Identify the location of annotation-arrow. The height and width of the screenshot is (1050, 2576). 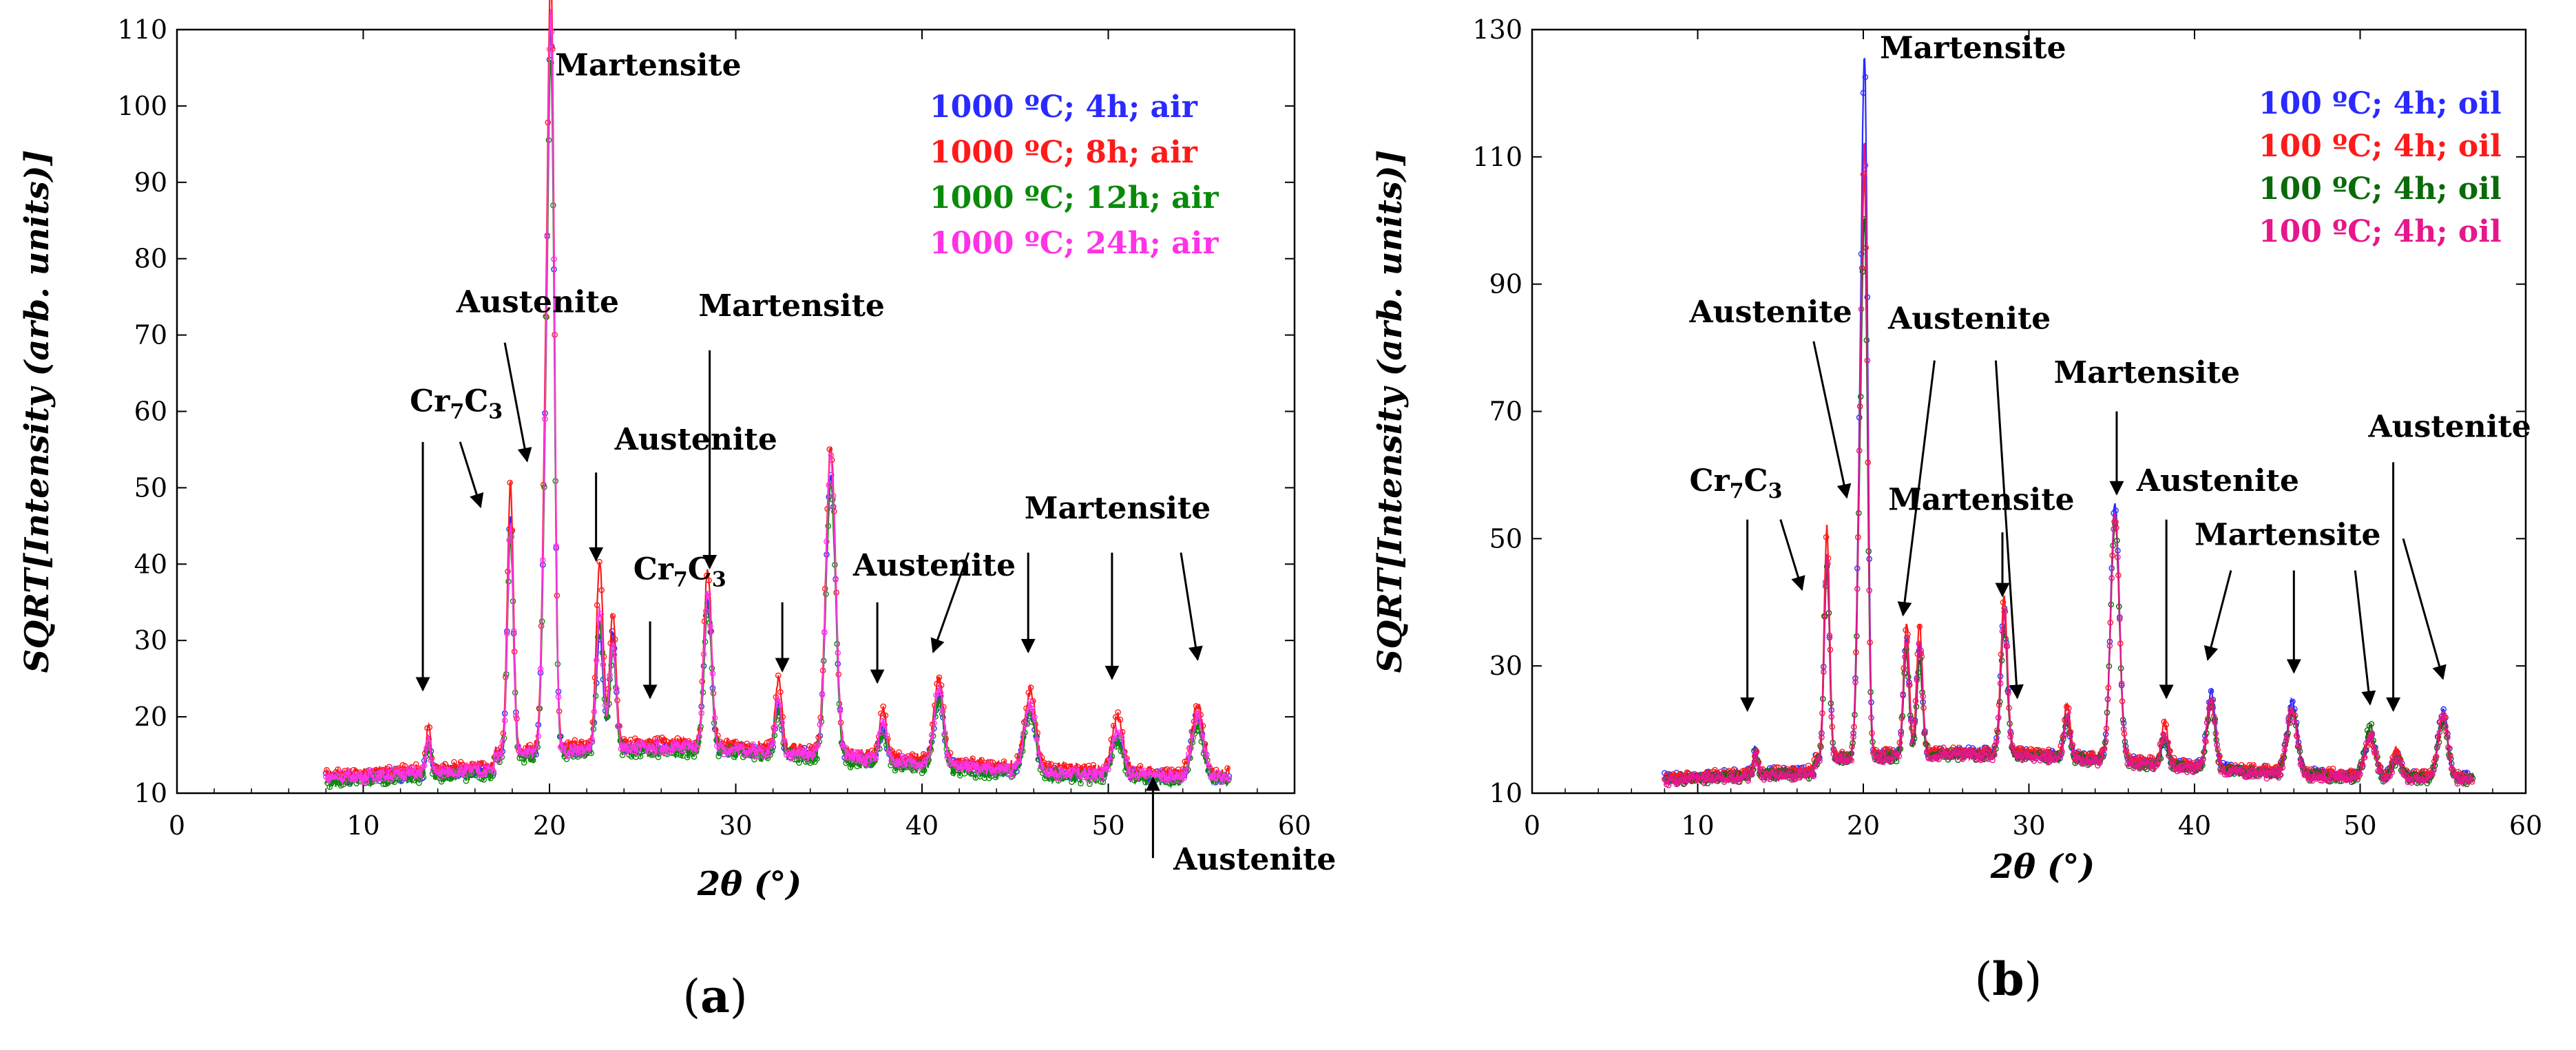
(2217, 615).